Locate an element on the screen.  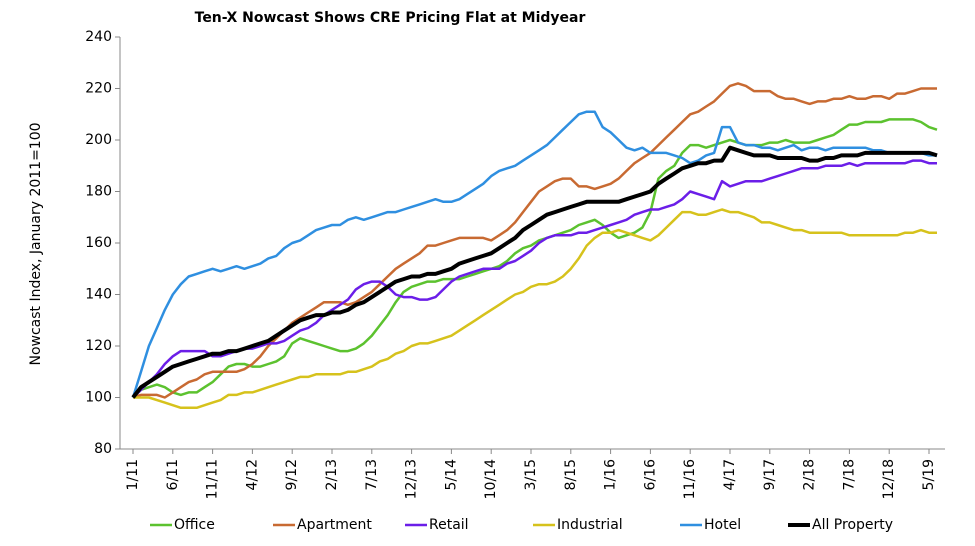
x-tick-label: 5/14 is located at coordinates (451, 475).